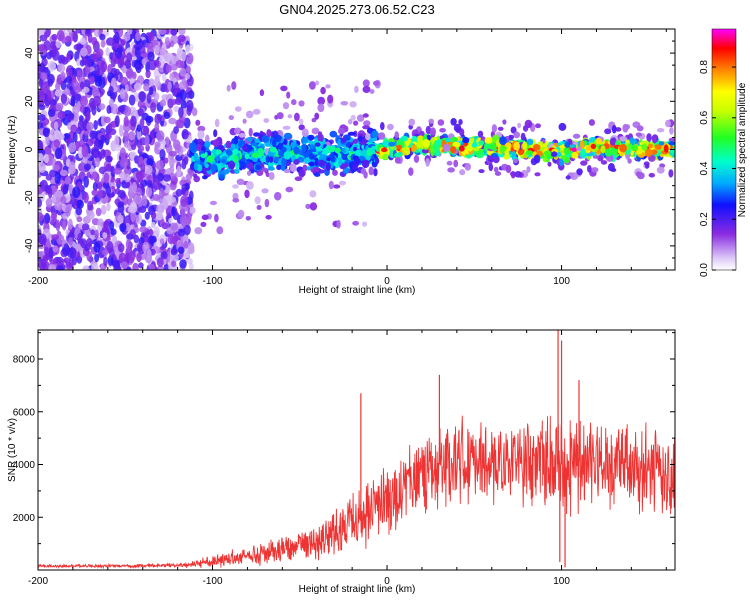 The width and height of the screenshot is (750, 600). Describe the element at coordinates (213, 281) in the screenshot. I see `x-tick-label: -100` at that location.